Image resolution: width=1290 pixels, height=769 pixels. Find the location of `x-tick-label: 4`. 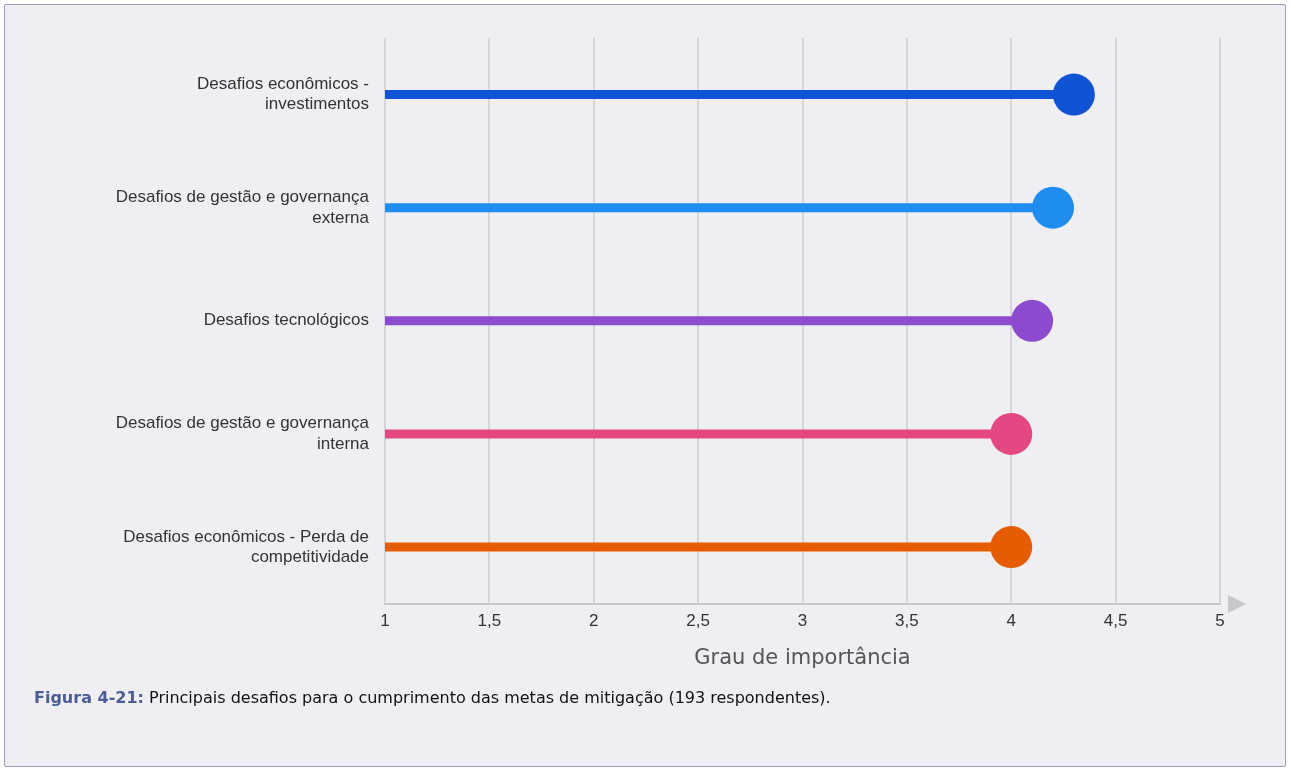

x-tick-label: 4 is located at coordinates (1011, 621).